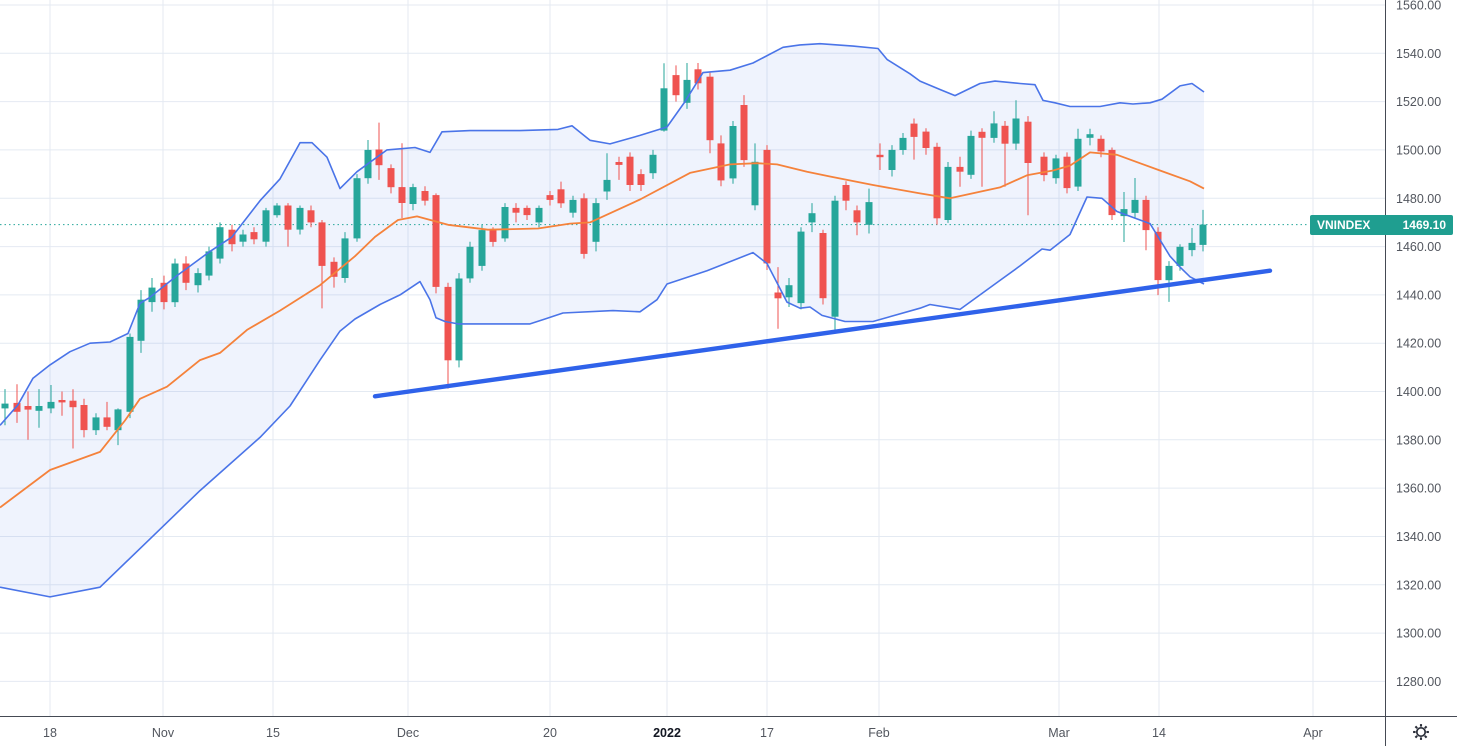 Image resolution: width=1457 pixels, height=746 pixels. I want to click on time-axis-label: 15, so click(273, 733).